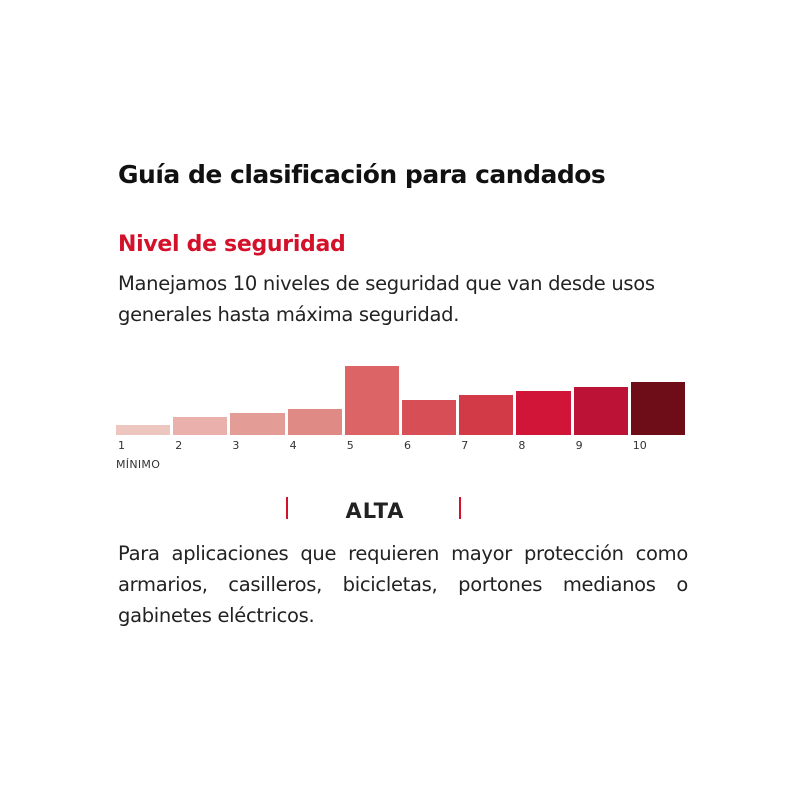 Image resolution: width=800 pixels, height=800 pixels. Describe the element at coordinates (460, 508) in the screenshot. I see `level-marker-right` at that location.